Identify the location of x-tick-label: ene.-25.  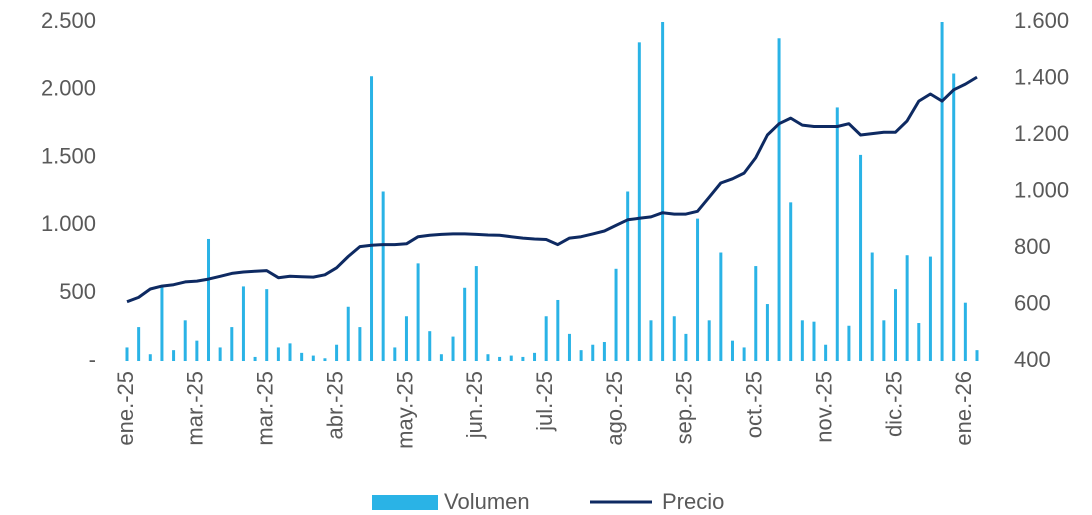
(125, 408).